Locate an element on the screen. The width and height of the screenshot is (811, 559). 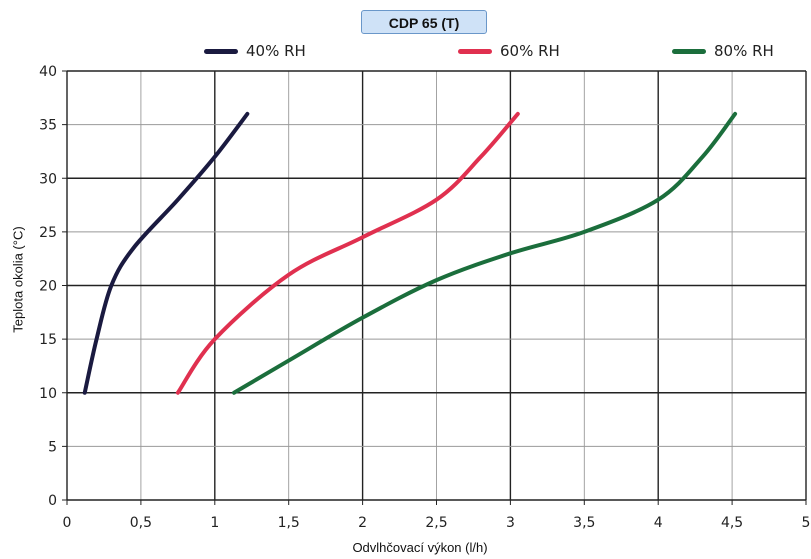
y-tick-label: 35 is located at coordinates (48, 126).